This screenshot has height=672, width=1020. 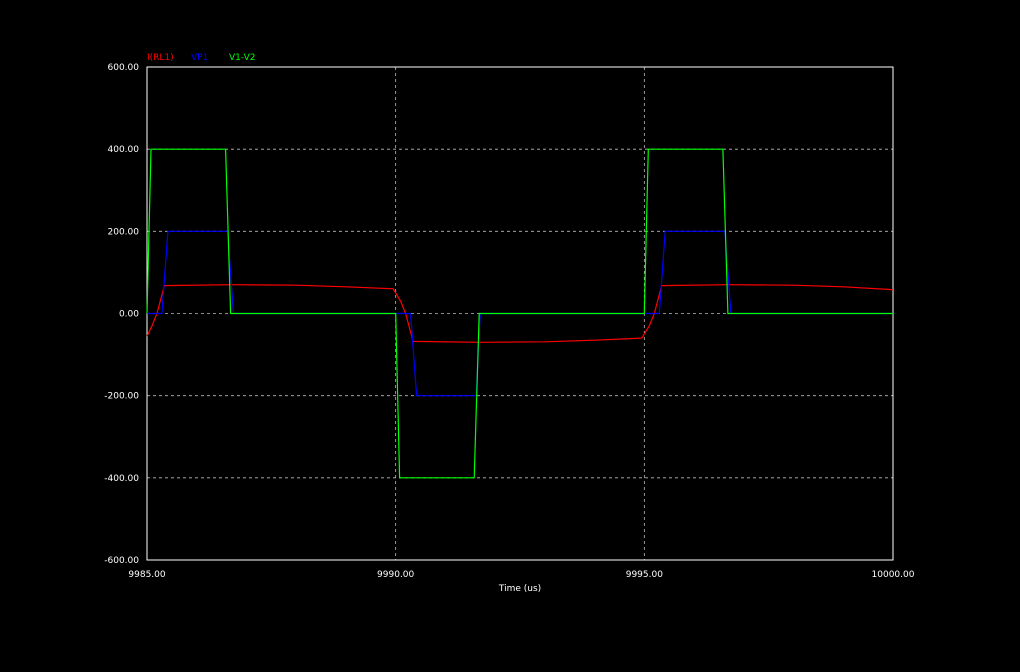 I want to click on x-axis-label: Time (us), so click(x=519, y=589).